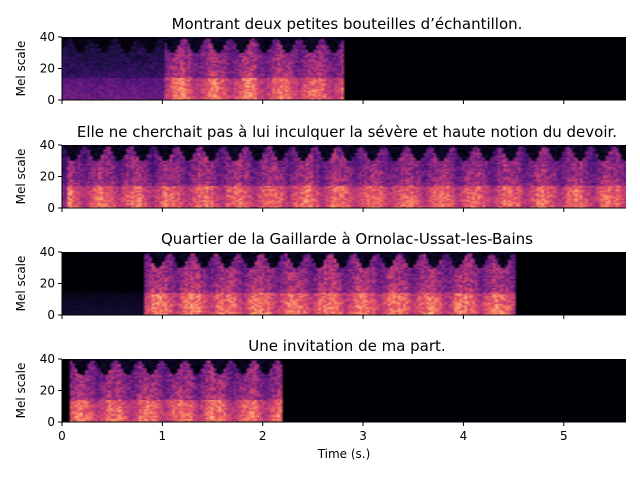  I want to click on x-tick-label: 3, so click(363, 436).